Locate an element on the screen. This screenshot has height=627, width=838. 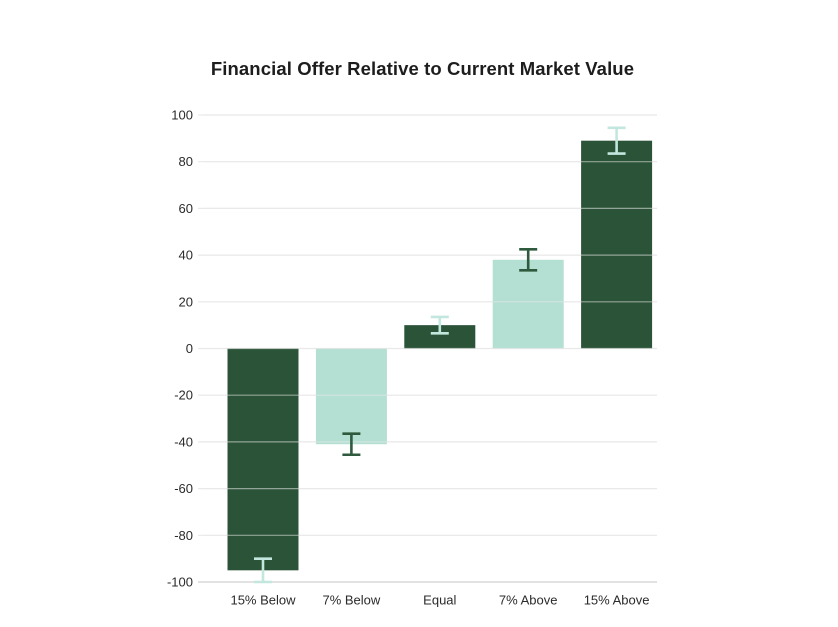
y-tick-label--20: -20 is located at coordinates (183, 395).